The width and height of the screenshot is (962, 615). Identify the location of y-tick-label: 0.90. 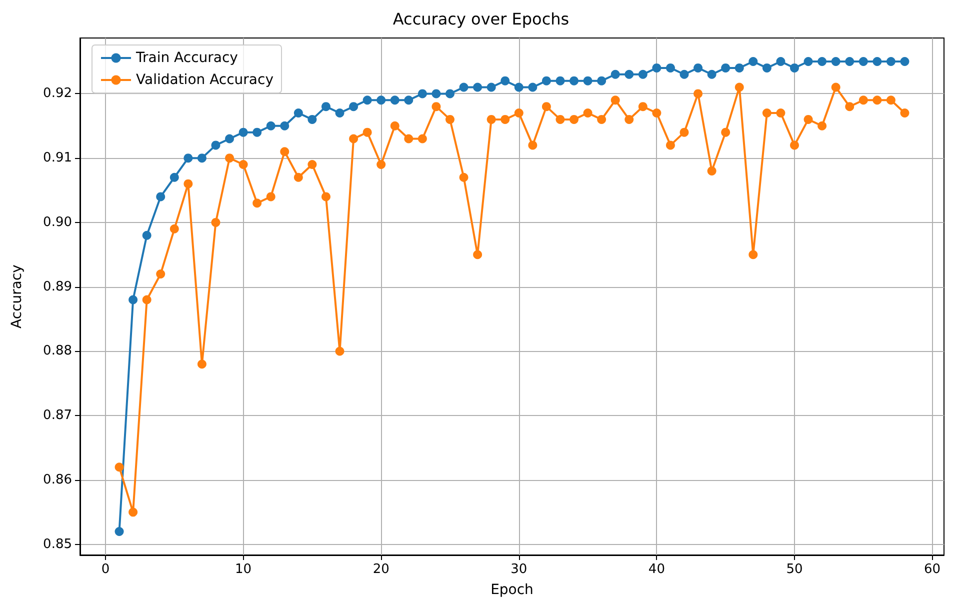
(57, 222).